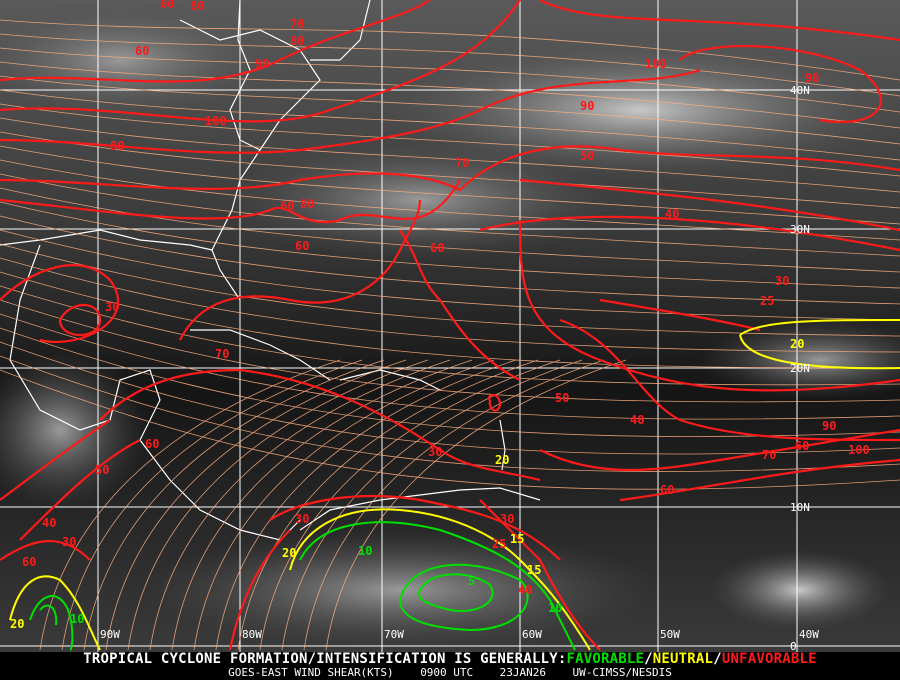  I want to click on latitude-label: 10N, so click(800, 507).